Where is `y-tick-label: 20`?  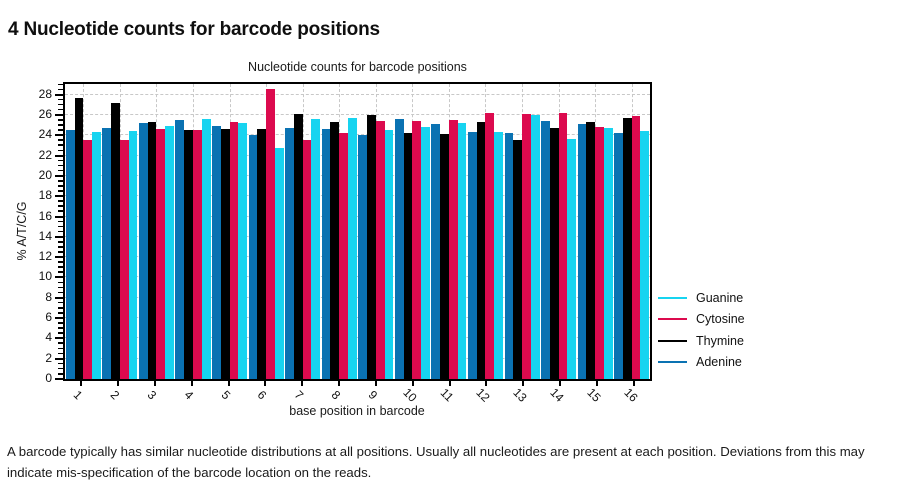 y-tick-label: 20 is located at coordinates (45, 174).